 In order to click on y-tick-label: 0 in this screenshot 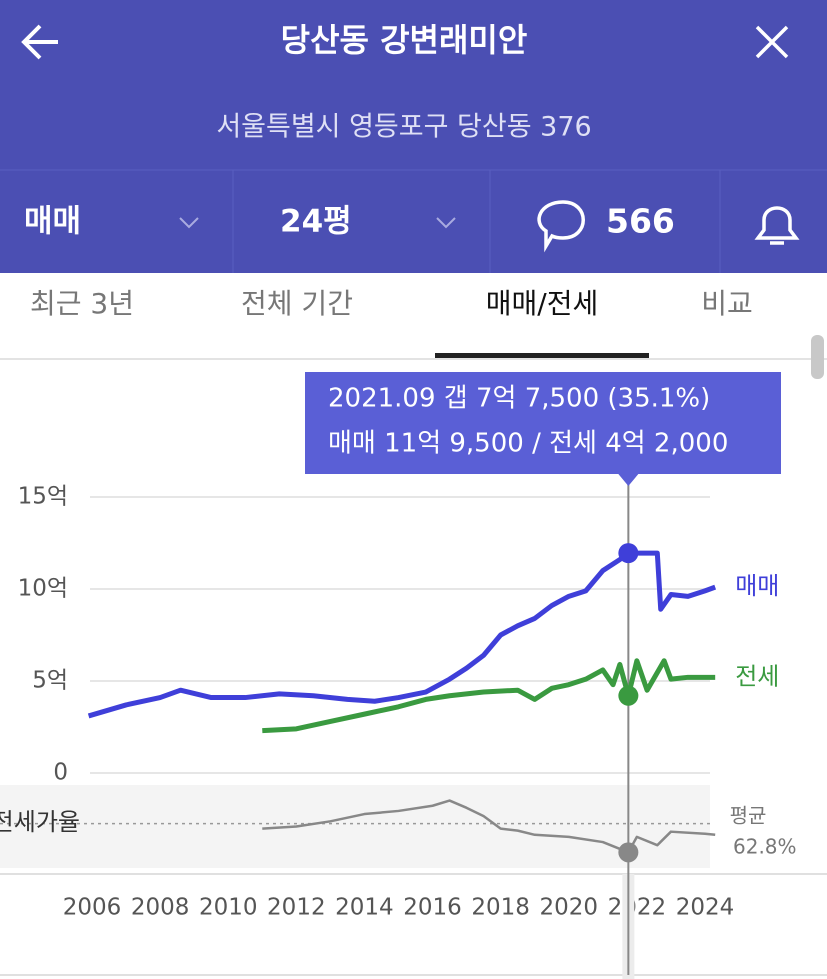, I will do `click(60, 773)`.